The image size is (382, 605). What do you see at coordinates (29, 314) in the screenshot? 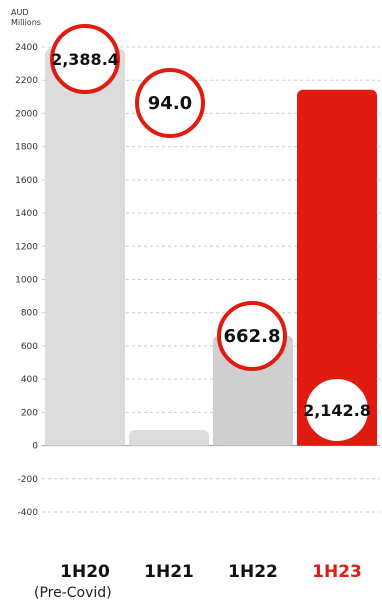
I see `y-tick-label-800: 800` at bounding box center [29, 314].